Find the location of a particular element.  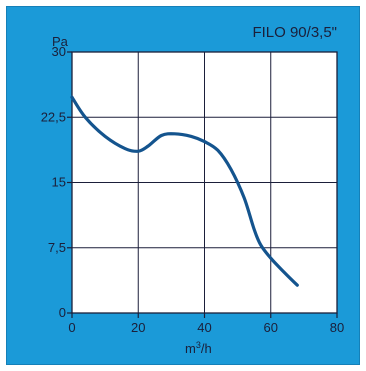

y-tick-label: 15 is located at coordinates (59, 182).